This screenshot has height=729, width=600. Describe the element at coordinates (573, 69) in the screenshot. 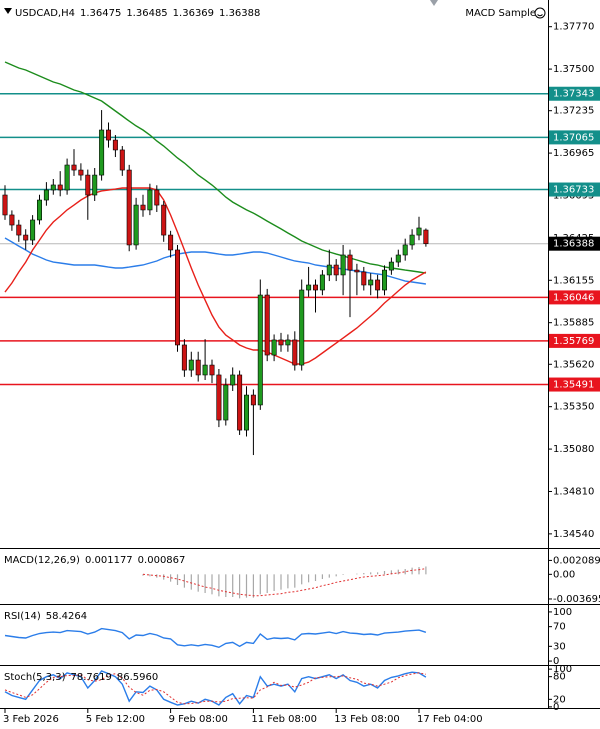

I see `y-tick-label: 1.37500` at that location.